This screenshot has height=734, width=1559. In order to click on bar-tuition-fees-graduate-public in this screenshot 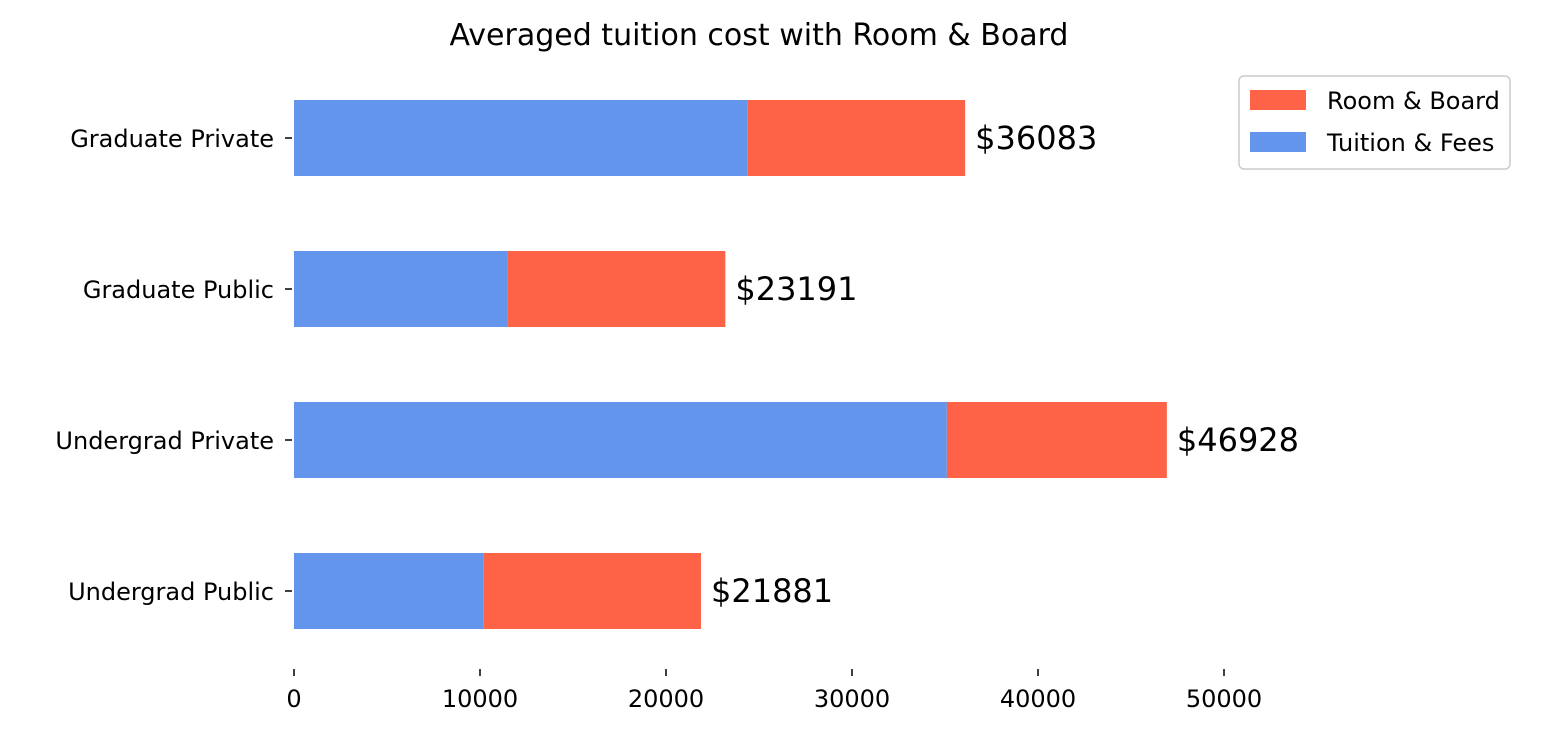, I will do `click(401, 289)`.